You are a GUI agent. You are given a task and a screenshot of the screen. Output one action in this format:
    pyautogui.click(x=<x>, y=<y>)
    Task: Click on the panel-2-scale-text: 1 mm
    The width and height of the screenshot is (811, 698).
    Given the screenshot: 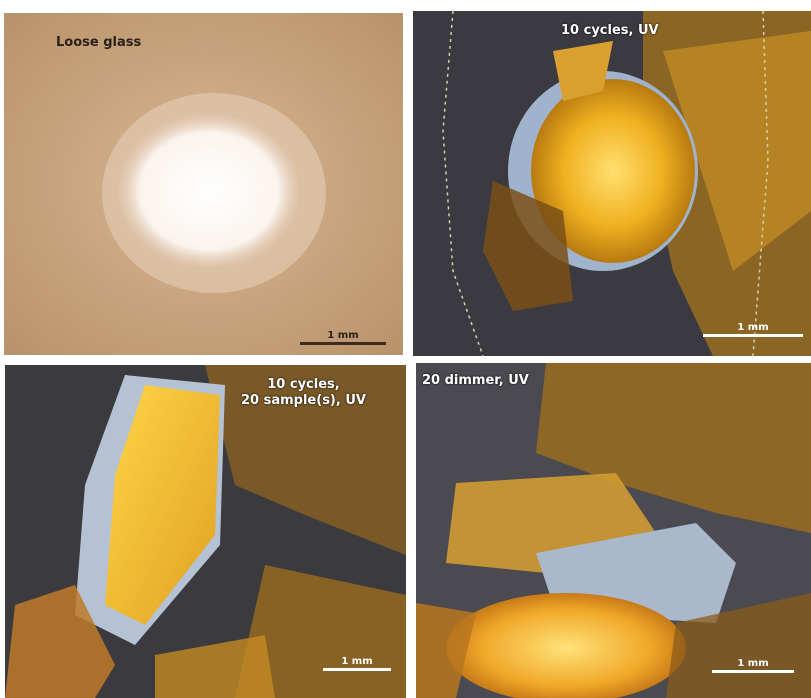 What is the action you would take?
    pyautogui.click(x=753, y=327)
    